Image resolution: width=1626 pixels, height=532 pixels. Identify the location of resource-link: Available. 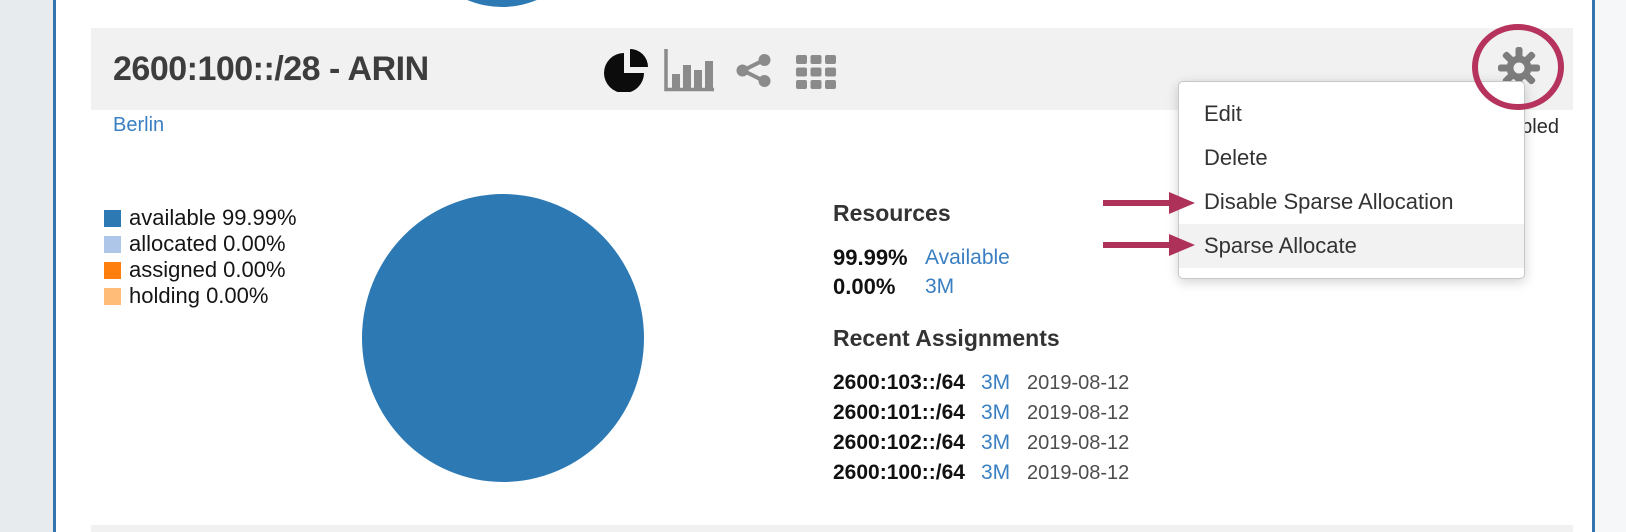
(967, 257).